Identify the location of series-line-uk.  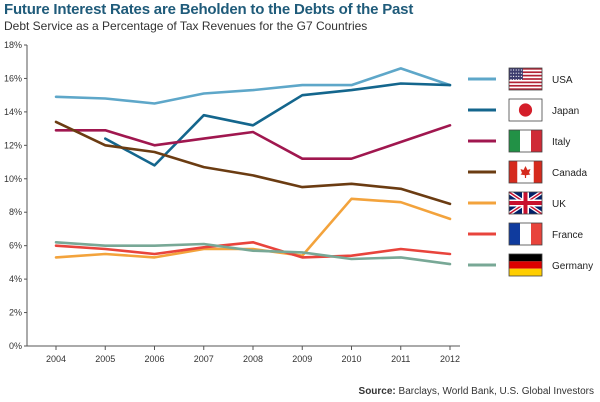
(253, 228).